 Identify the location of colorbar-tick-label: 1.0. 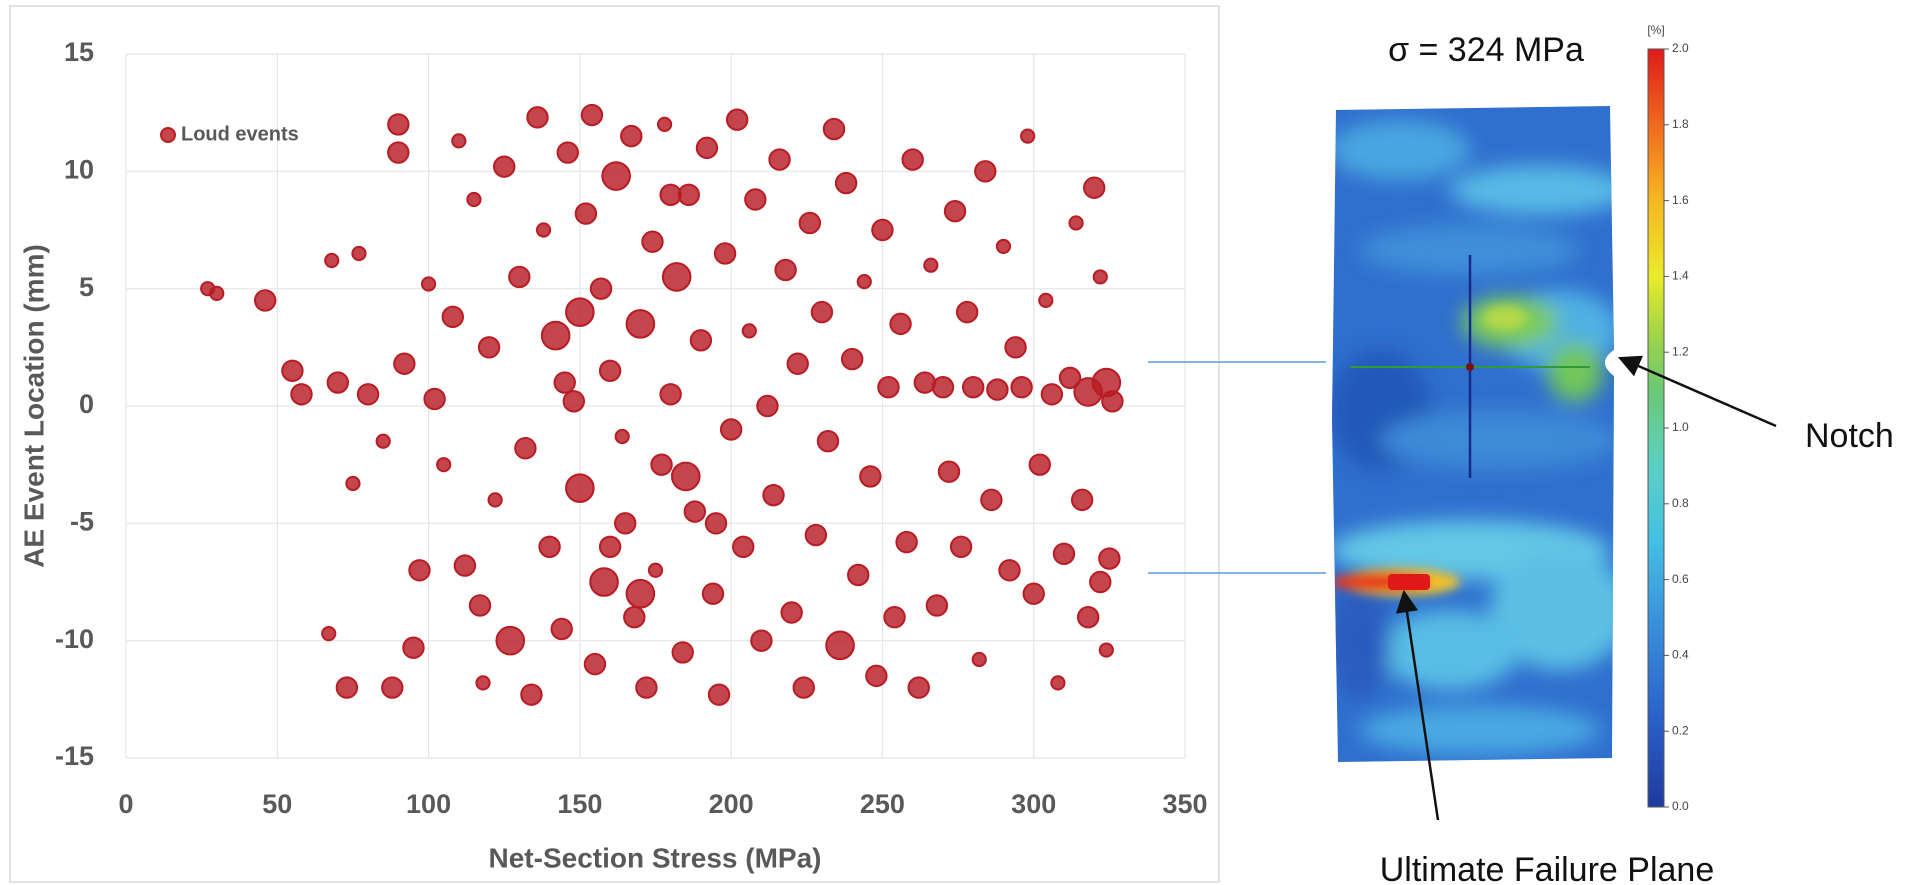
(1680, 427).